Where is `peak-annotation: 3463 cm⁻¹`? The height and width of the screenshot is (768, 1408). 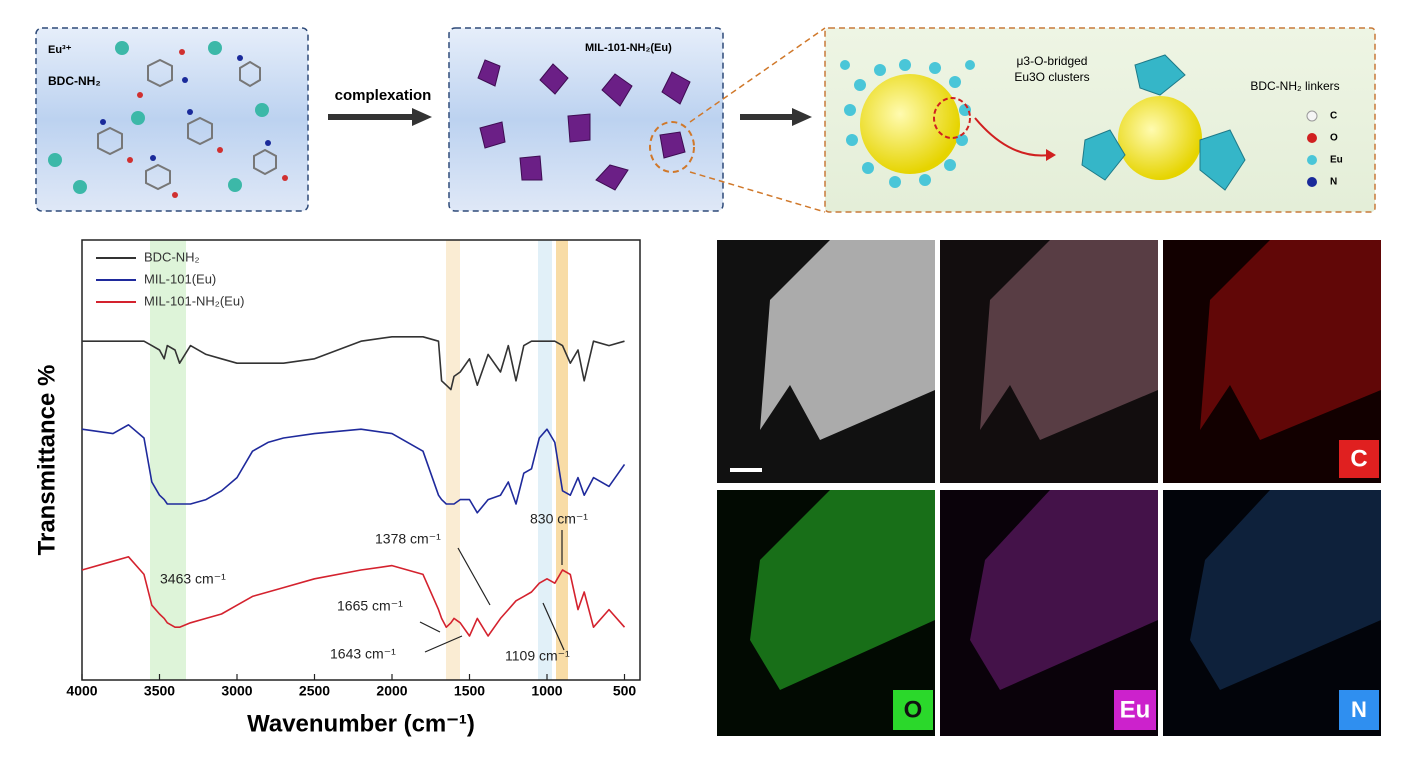
peak-annotation: 3463 cm⁻¹ is located at coordinates (193, 579).